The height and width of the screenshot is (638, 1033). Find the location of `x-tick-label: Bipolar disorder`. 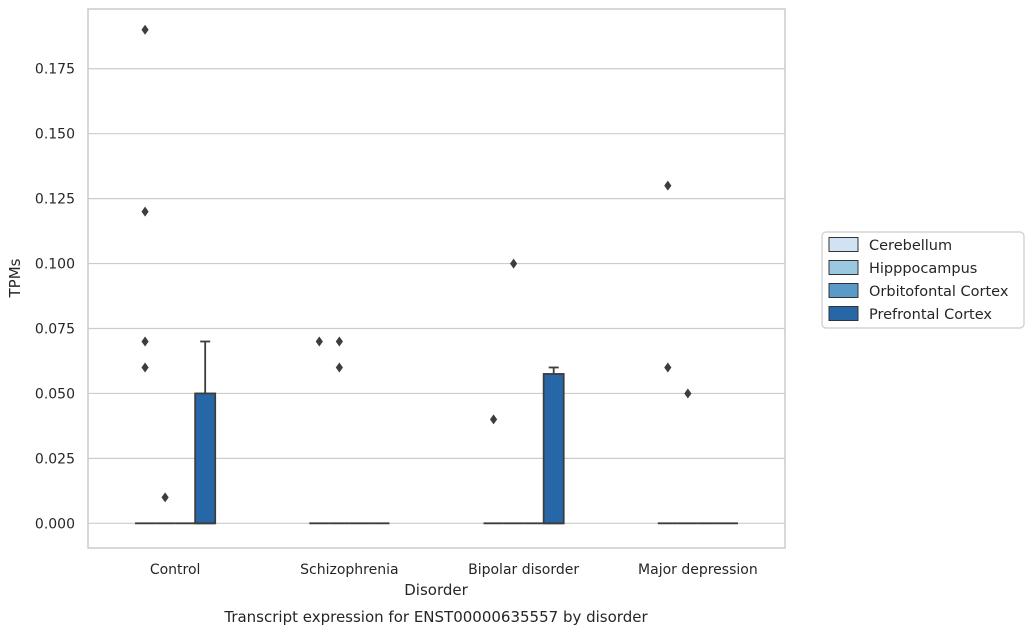

x-tick-label: Bipolar disorder is located at coordinates (523, 570).